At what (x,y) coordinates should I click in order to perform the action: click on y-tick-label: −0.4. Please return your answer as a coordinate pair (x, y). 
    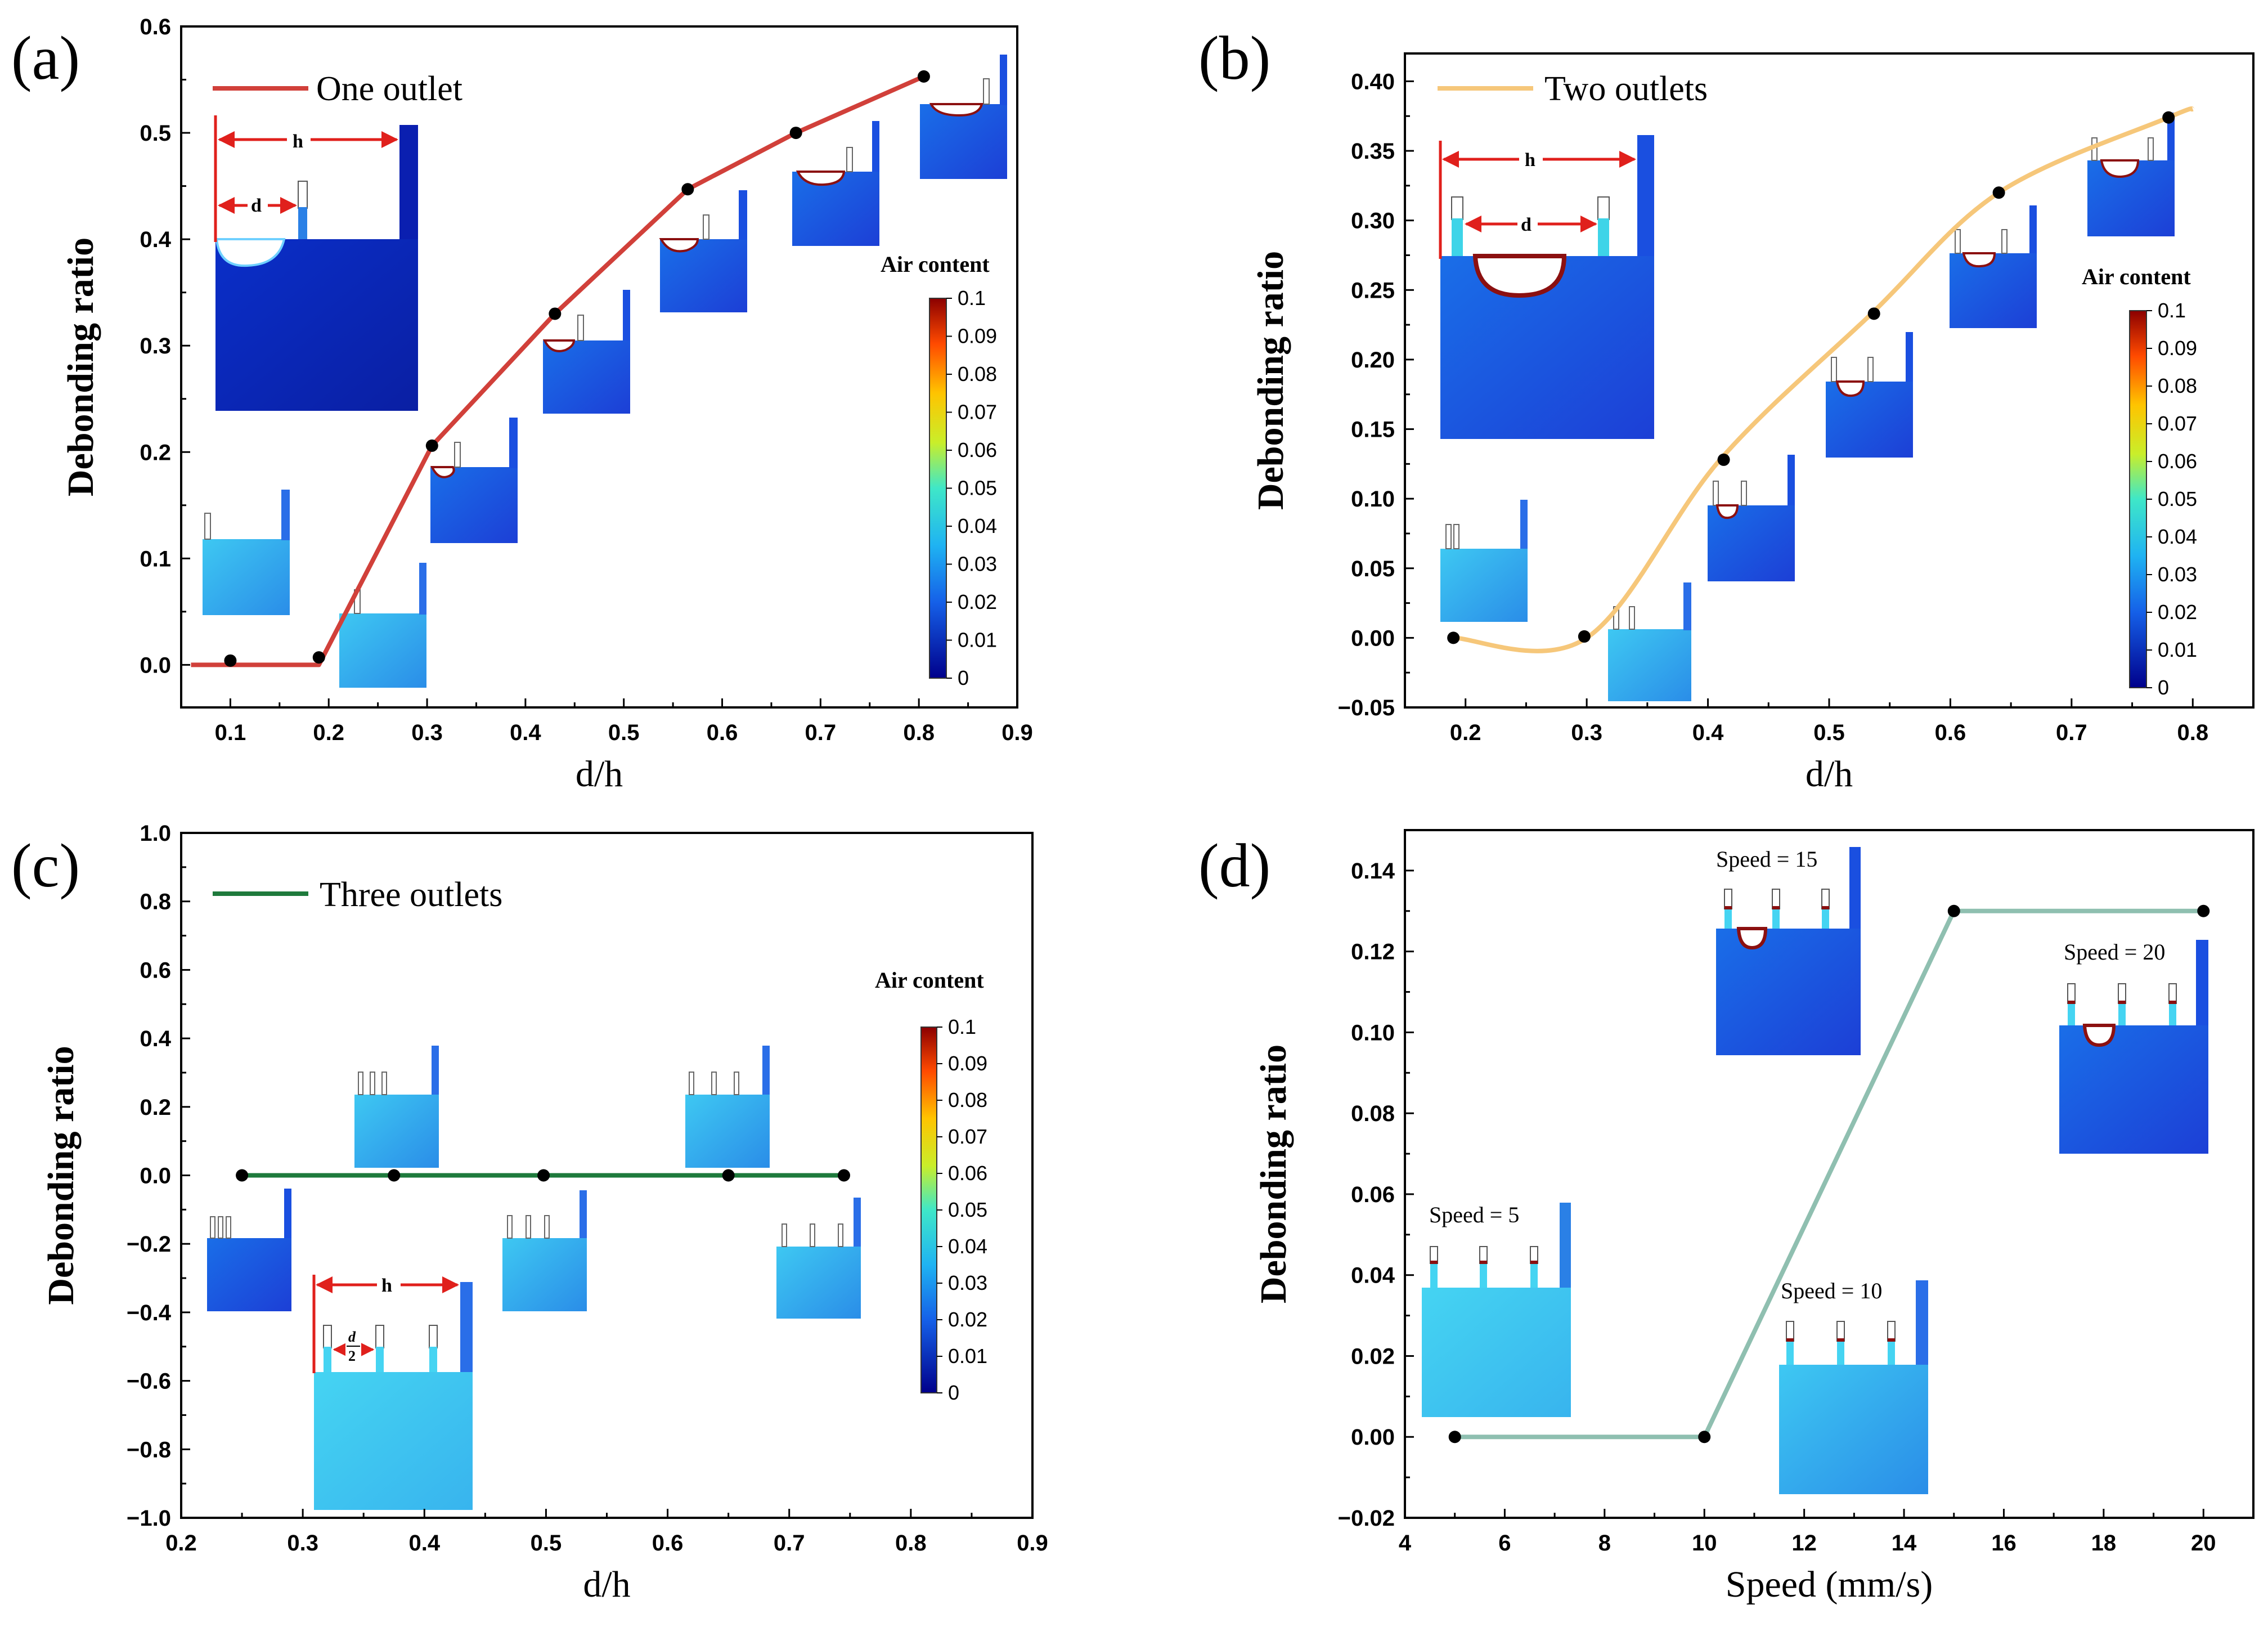
    Looking at the image, I should click on (149, 1313).